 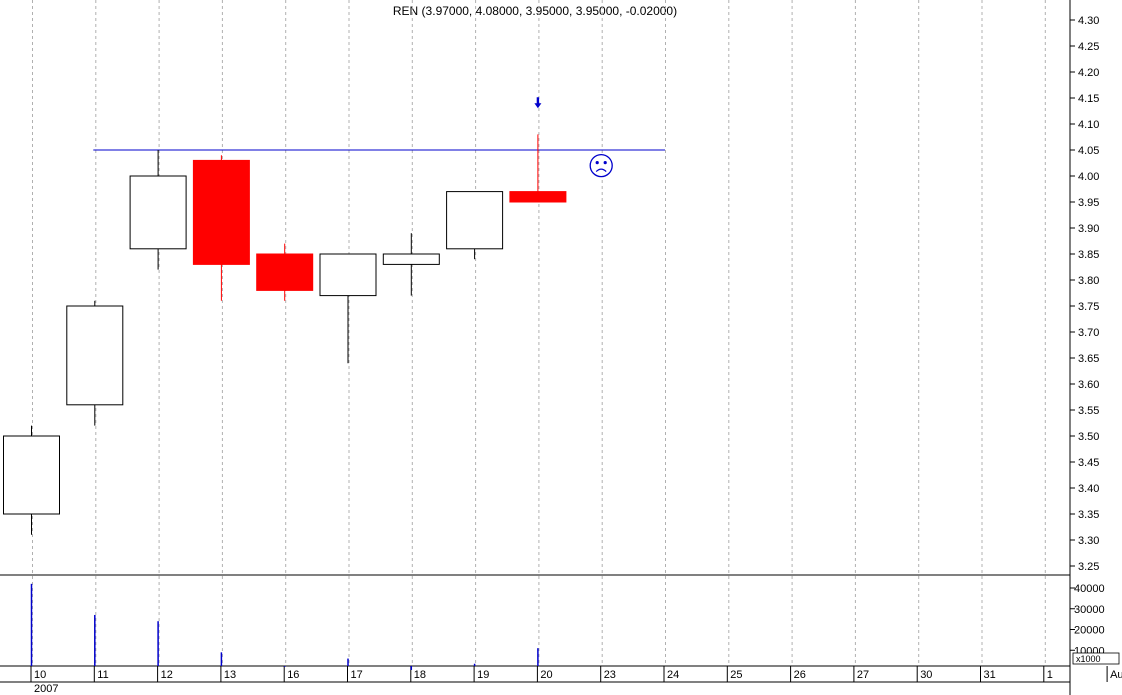 What do you see at coordinates (102, 675) in the screenshot?
I see `x-tick-label: 11` at bounding box center [102, 675].